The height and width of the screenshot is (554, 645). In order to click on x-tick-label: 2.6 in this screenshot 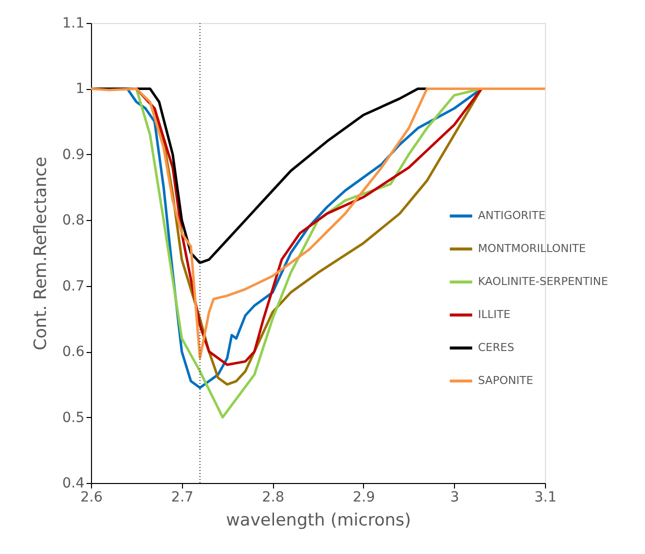, I will do `click(91, 498)`.